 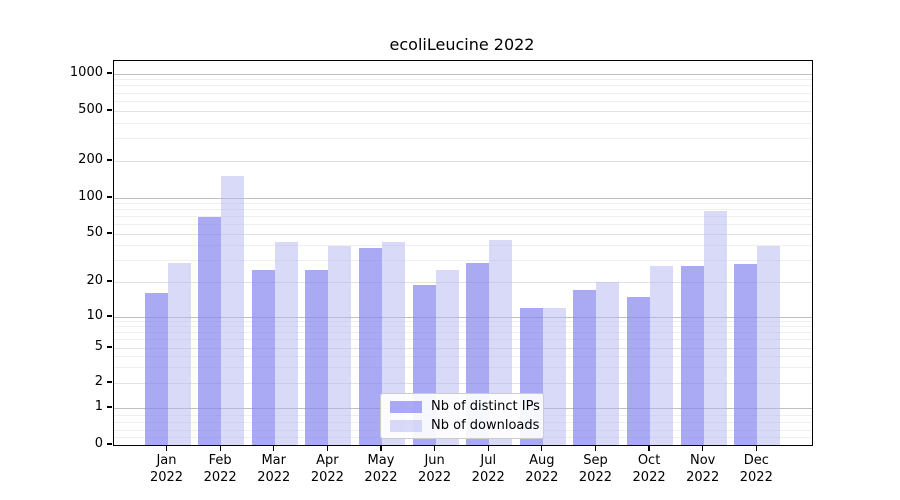 I want to click on y-tick-label: 5, so click(x=98, y=346).